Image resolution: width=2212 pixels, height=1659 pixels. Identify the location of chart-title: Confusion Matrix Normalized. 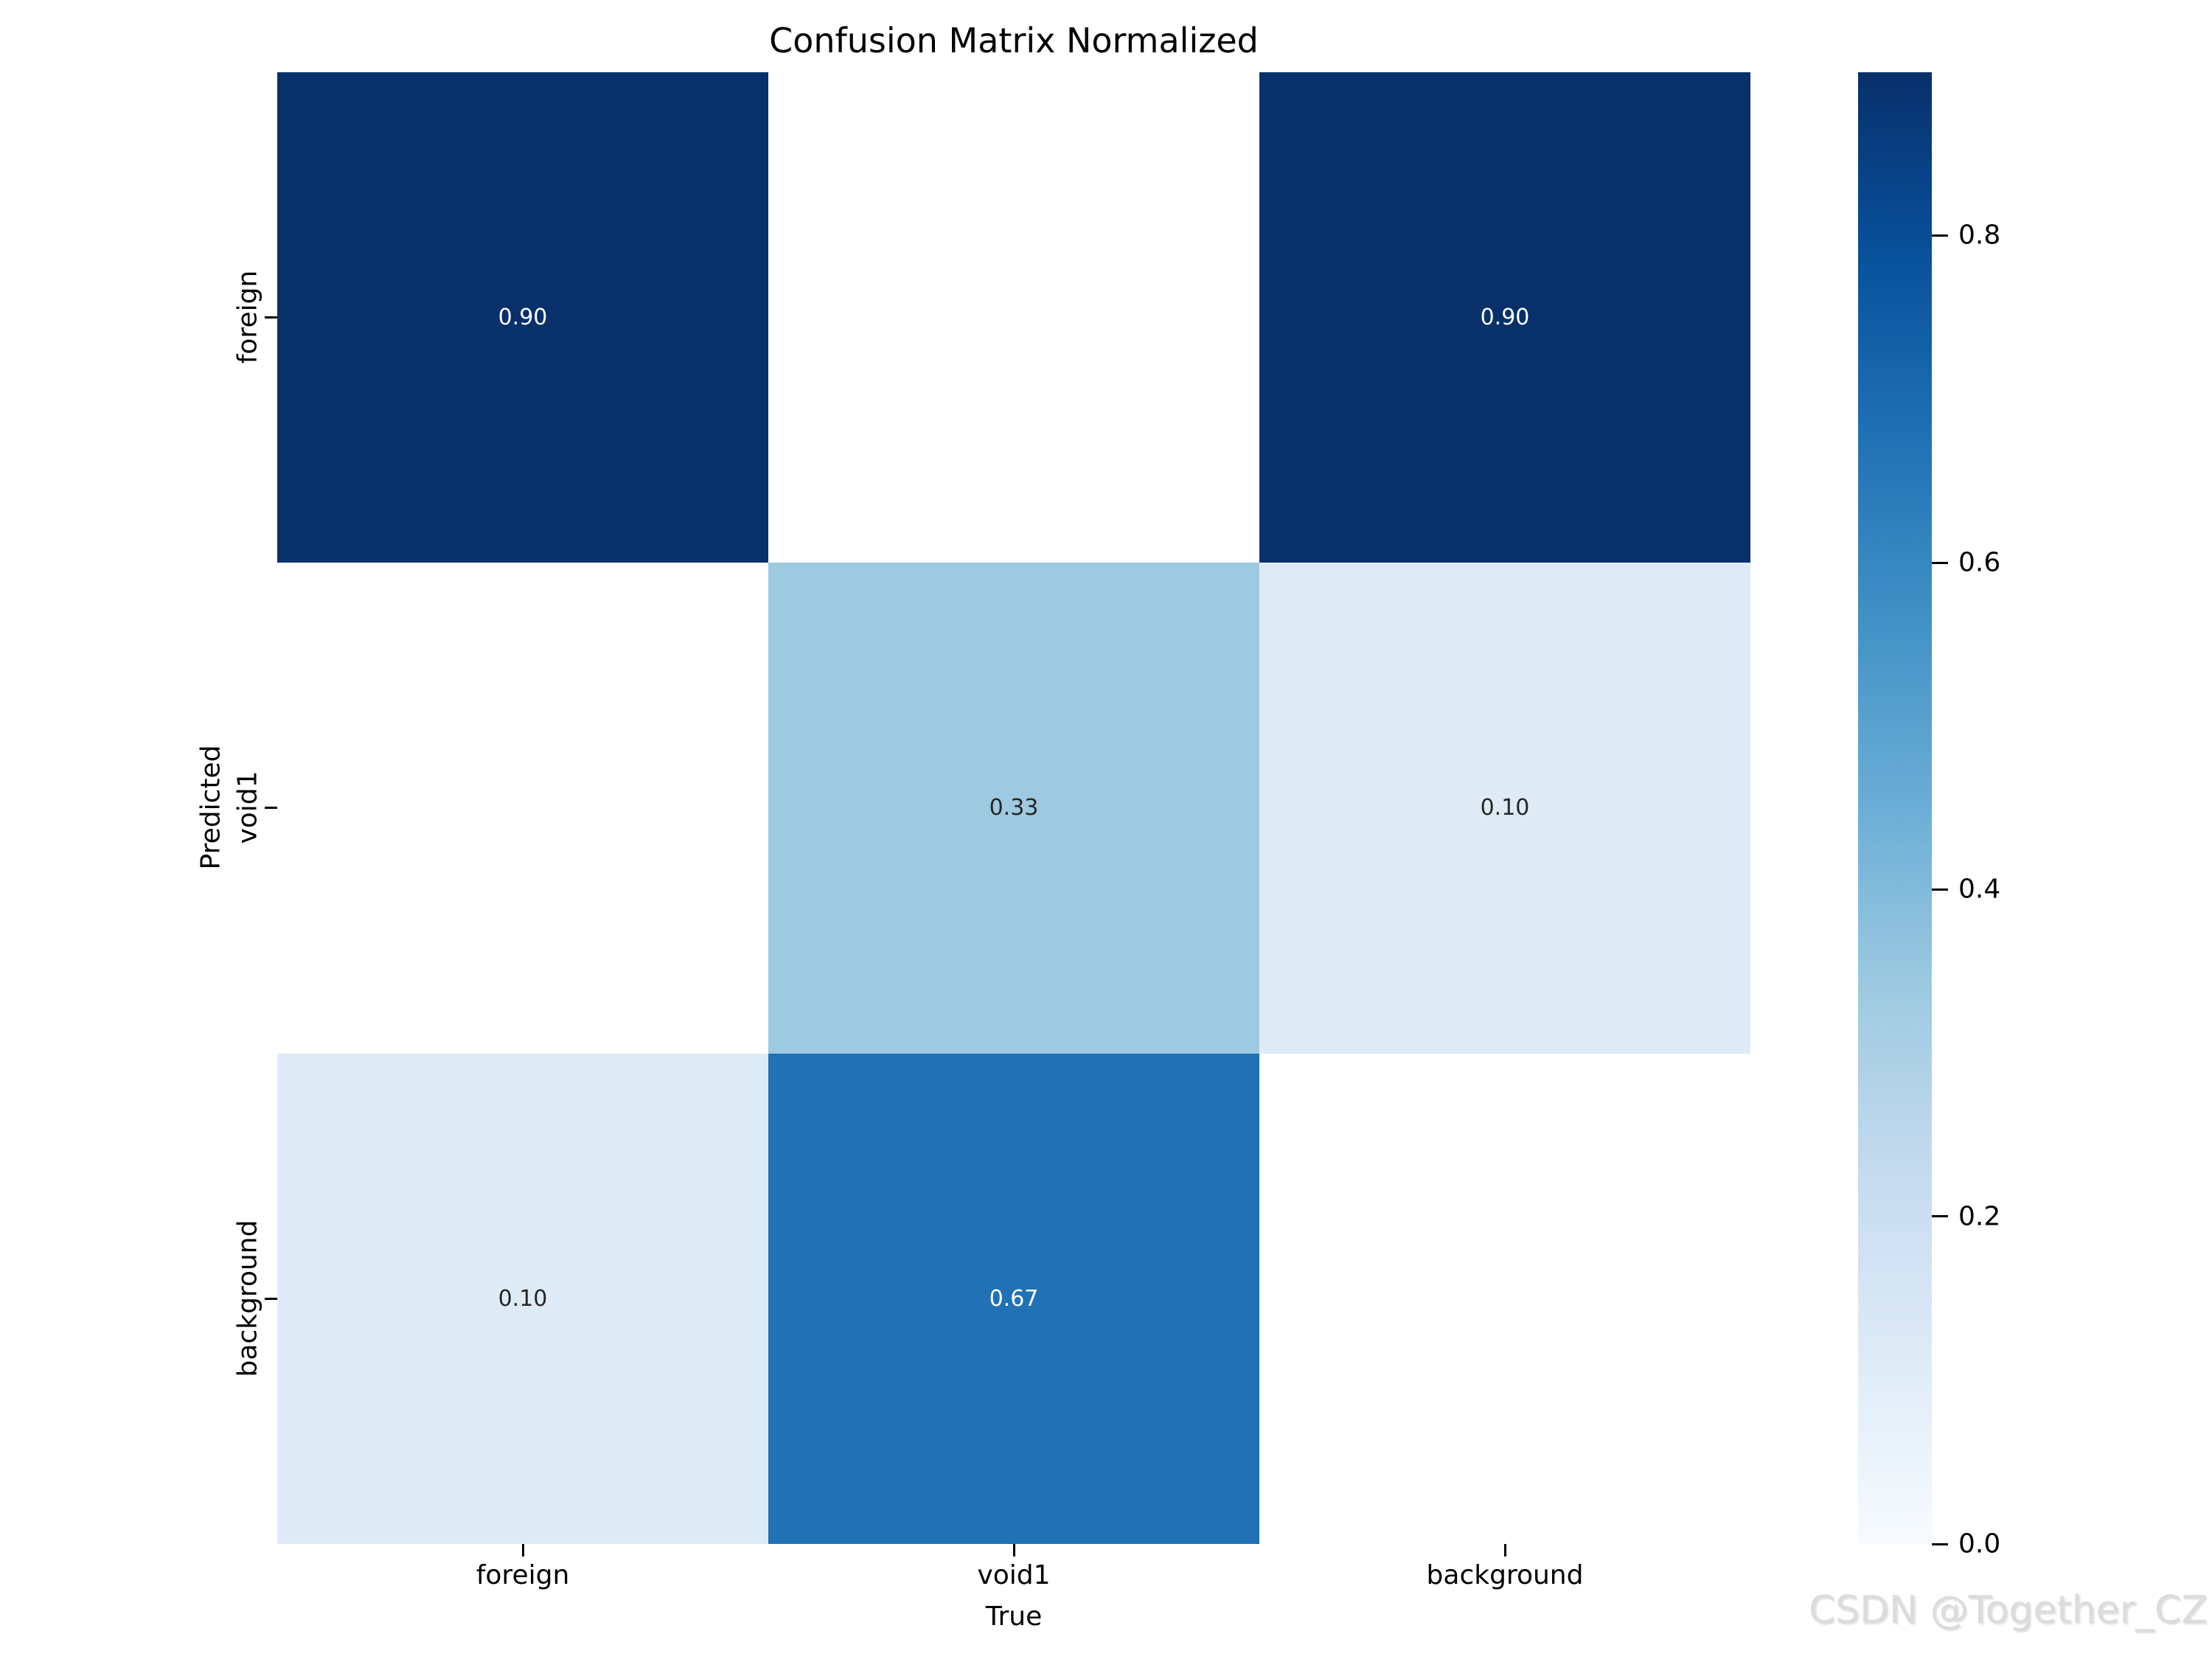
(1014, 40).